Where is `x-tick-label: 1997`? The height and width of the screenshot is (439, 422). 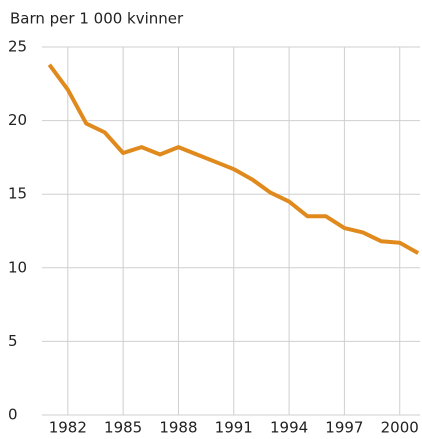
x-tick-label: 1997 is located at coordinates (344, 428).